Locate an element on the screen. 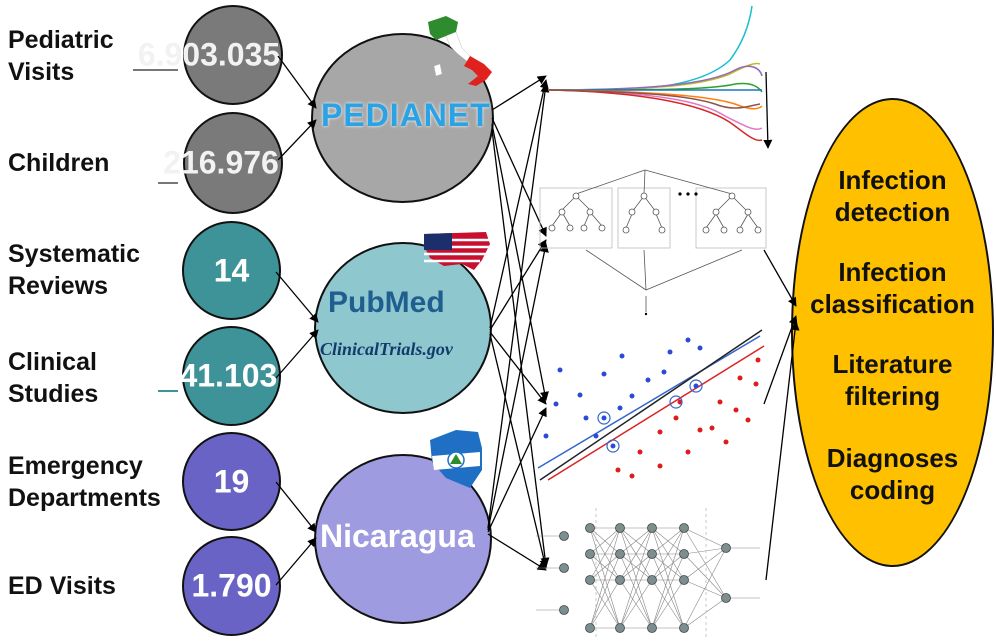  count-circle-systematic-reviews: 14 is located at coordinates (231, 270).